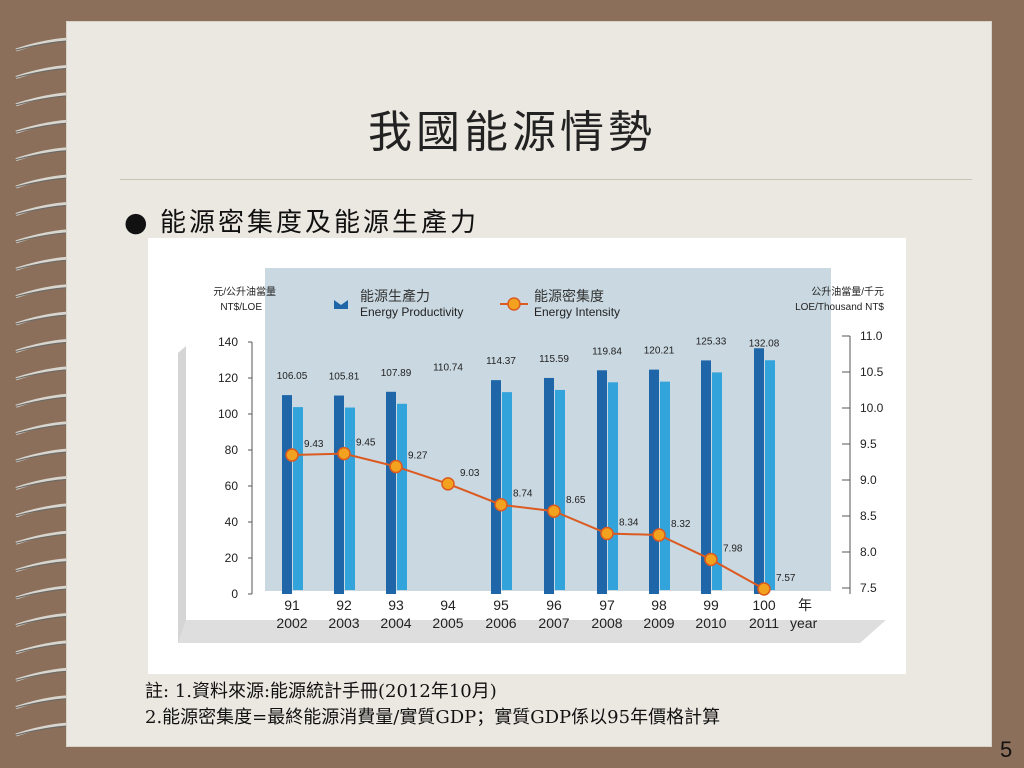 This screenshot has width=1024, height=768. What do you see at coordinates (395, 296) in the screenshot?
I see `legend-productivity-cn: 能源生產力` at bounding box center [395, 296].